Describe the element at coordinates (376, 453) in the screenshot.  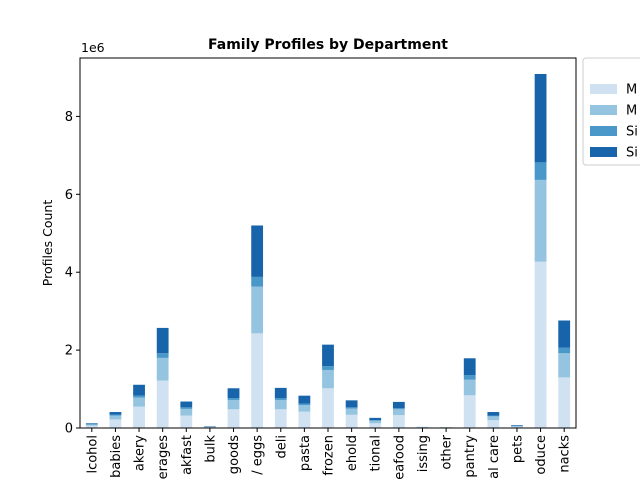
I see `x-tick-label: tional` at that location.